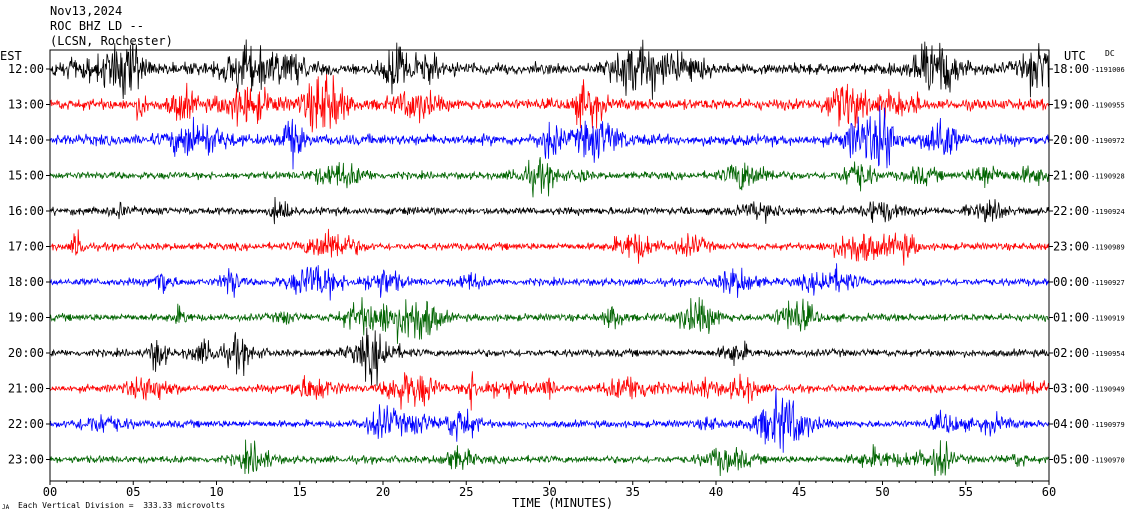 This screenshot has width=1130, height=519. Describe the element at coordinates (1108, 177) in the screenshot. I see `dc-offset-value: -1190928` at that location.